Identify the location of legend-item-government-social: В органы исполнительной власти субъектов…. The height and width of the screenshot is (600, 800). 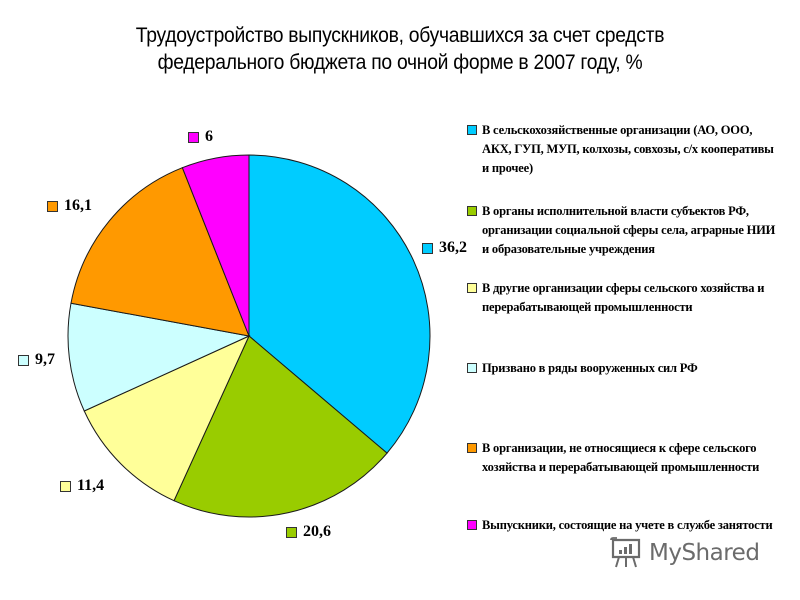
(622, 230).